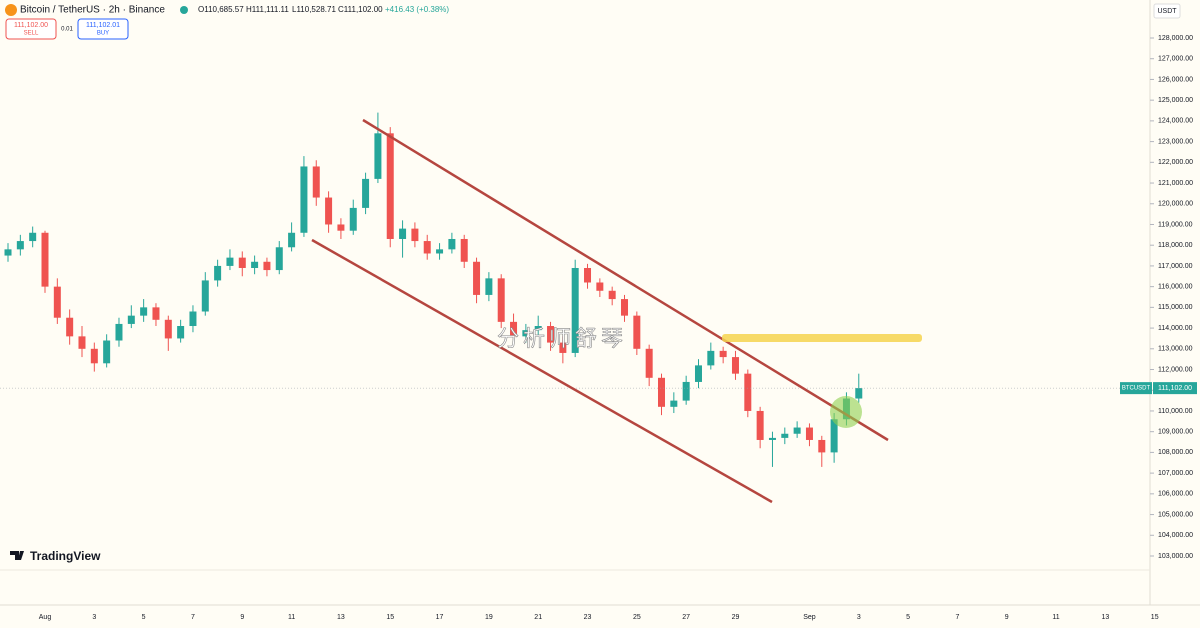  Describe the element at coordinates (1175, 452) in the screenshot. I see `y-tick-label: 108,000.00` at that location.